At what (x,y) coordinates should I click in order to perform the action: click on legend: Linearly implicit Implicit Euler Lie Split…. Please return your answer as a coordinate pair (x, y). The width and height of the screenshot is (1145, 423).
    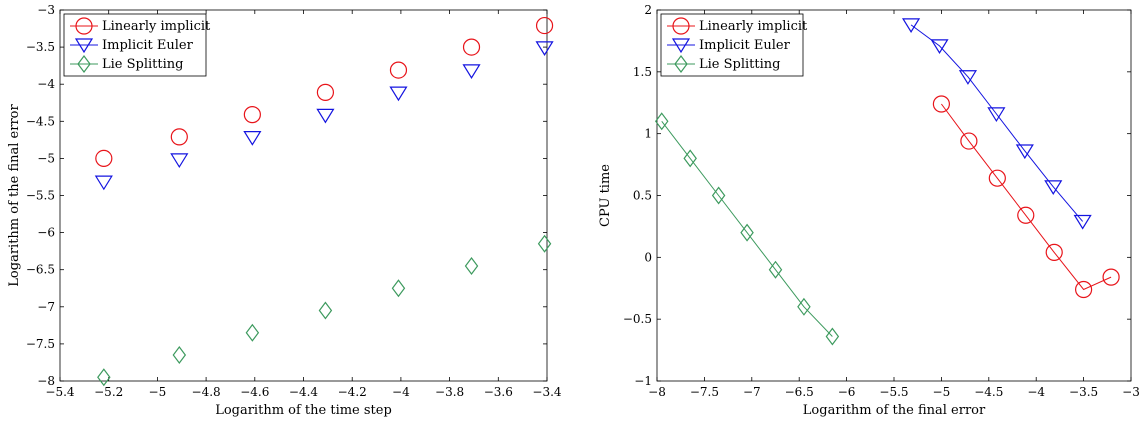
    Looking at the image, I should click on (137, 45).